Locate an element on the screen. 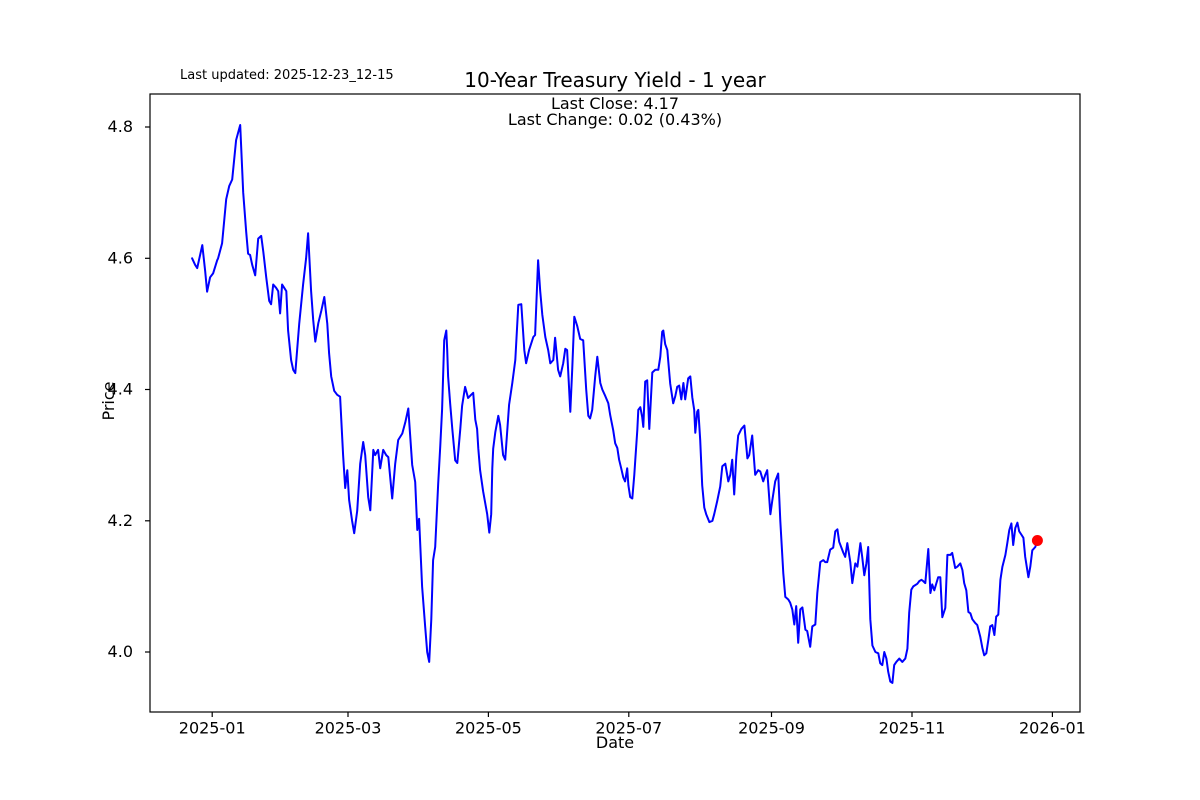  subtitle-last-change: Last Change: 0.02 (0.43%) is located at coordinates (615, 119).